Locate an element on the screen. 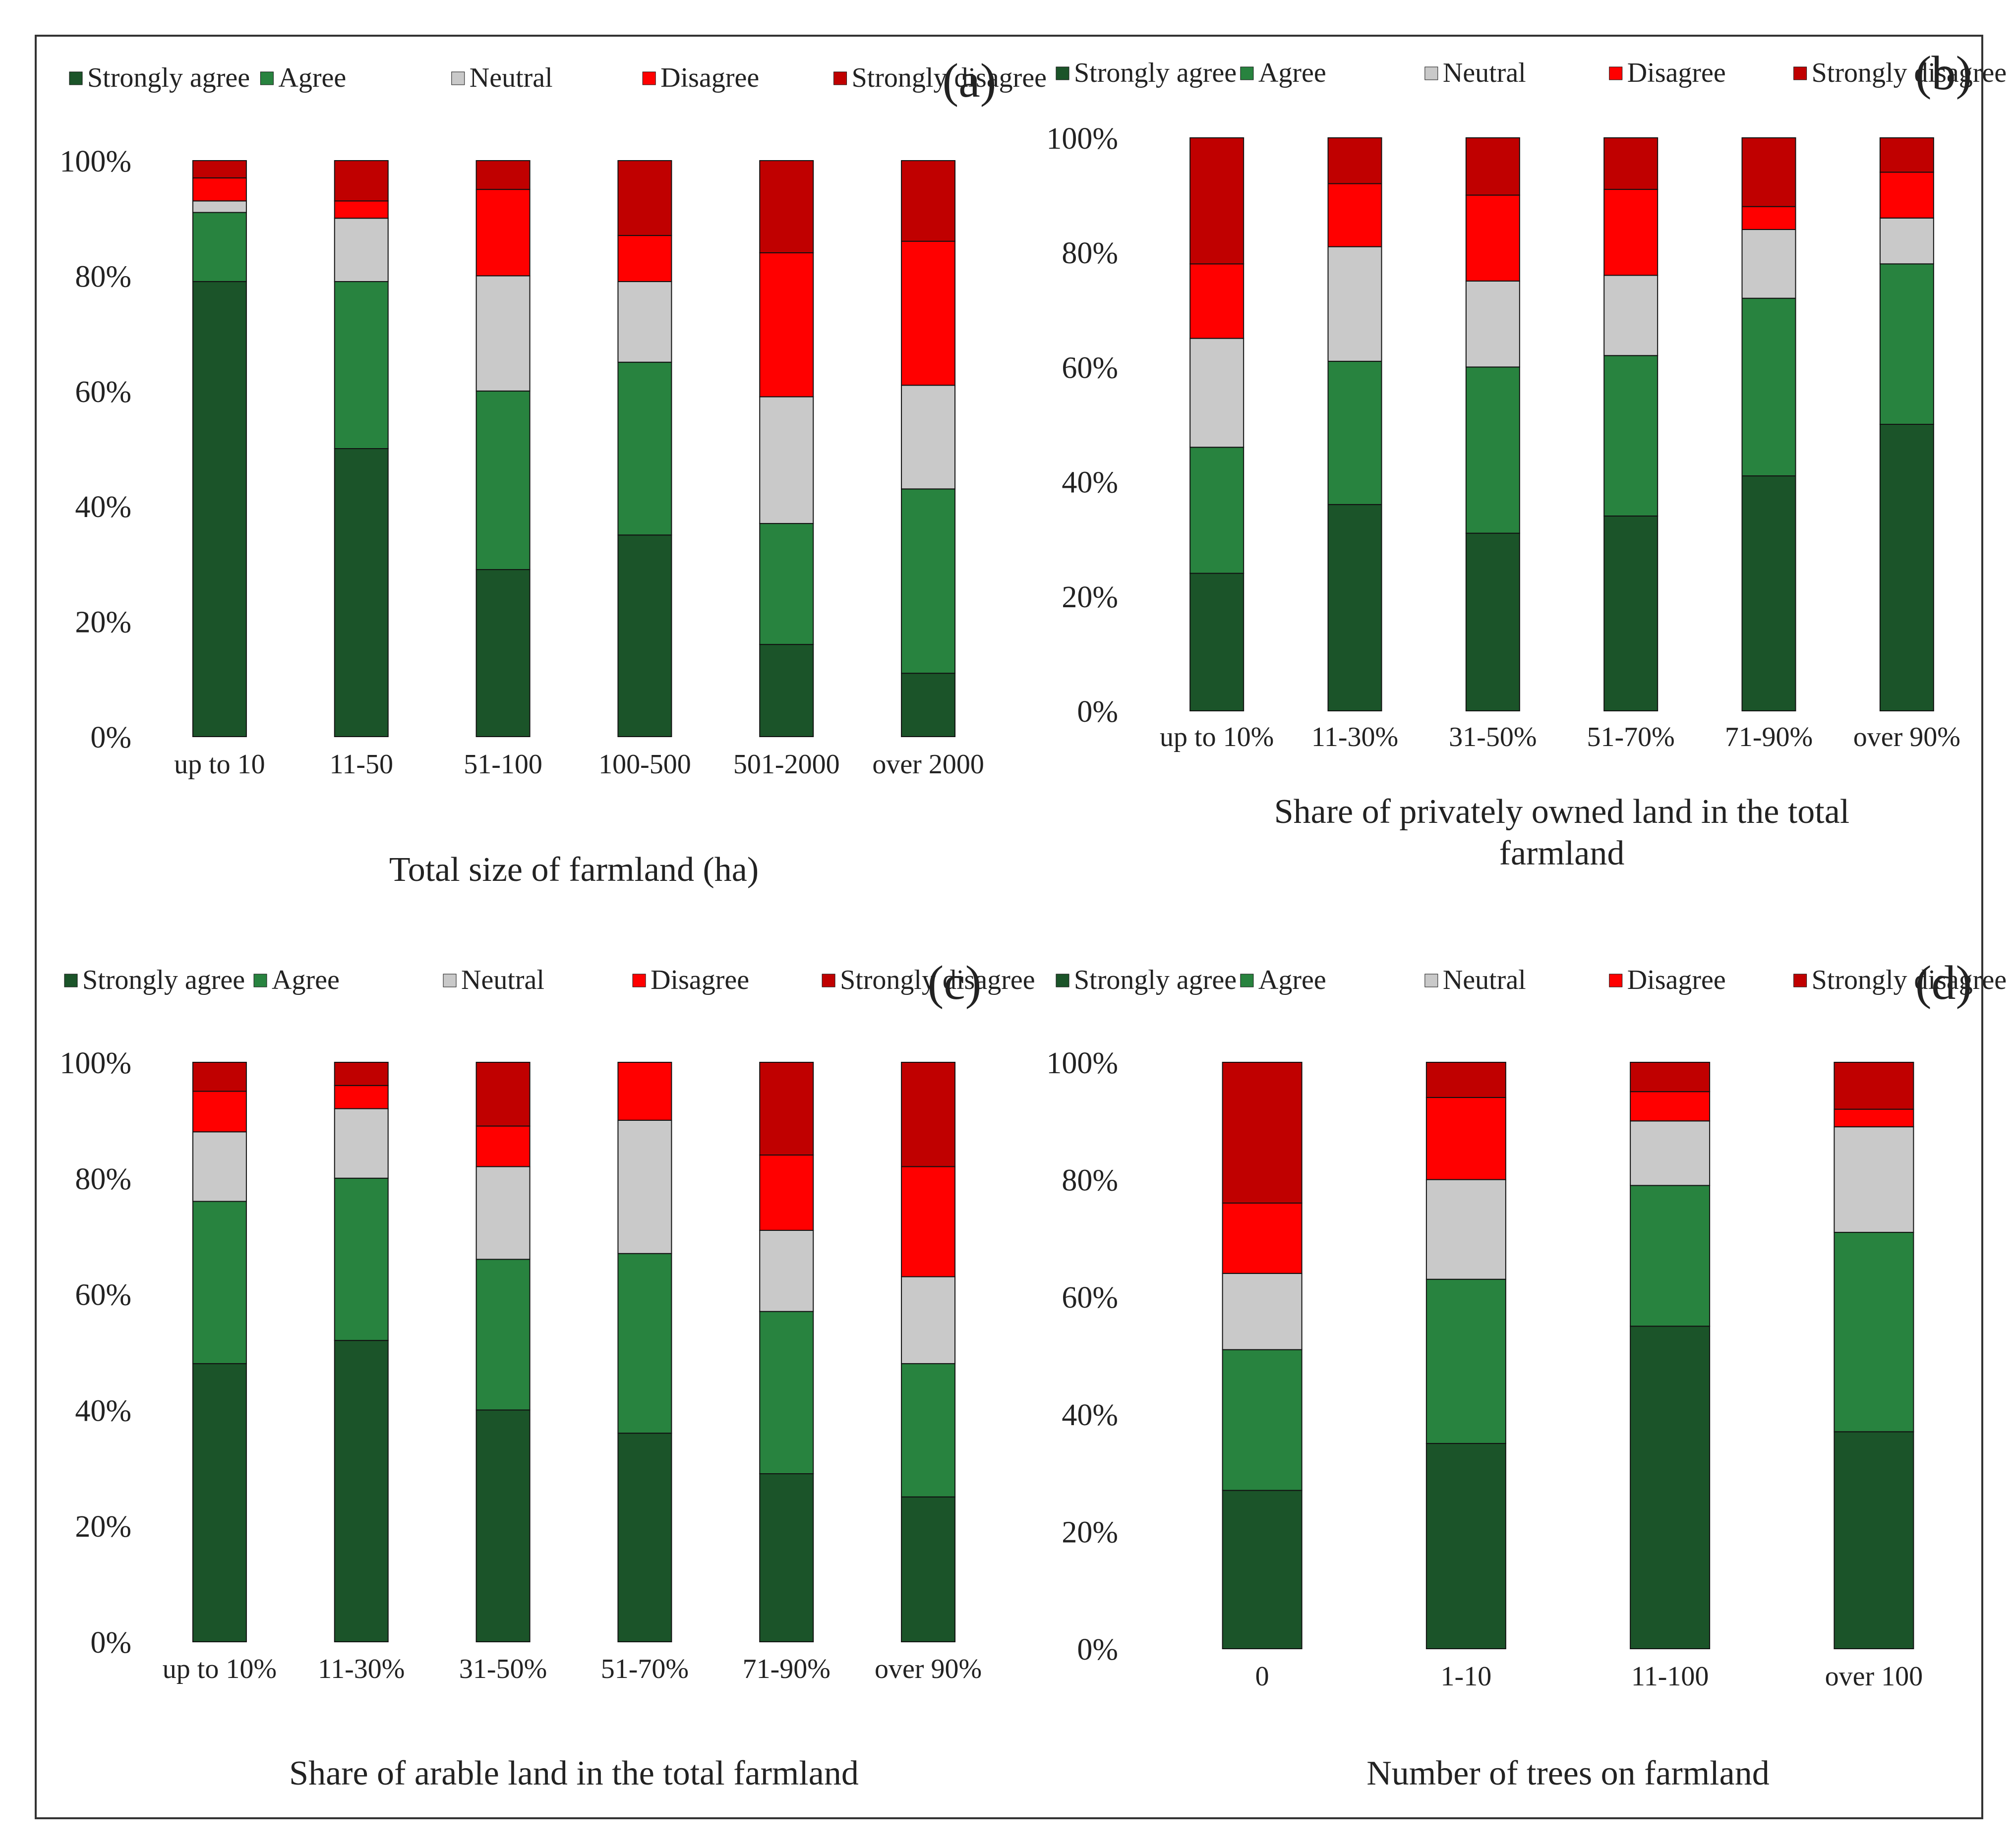 Image resolution: width=2015 pixels, height=1848 pixels. panel-label-c: (c) is located at coordinates (955, 983).